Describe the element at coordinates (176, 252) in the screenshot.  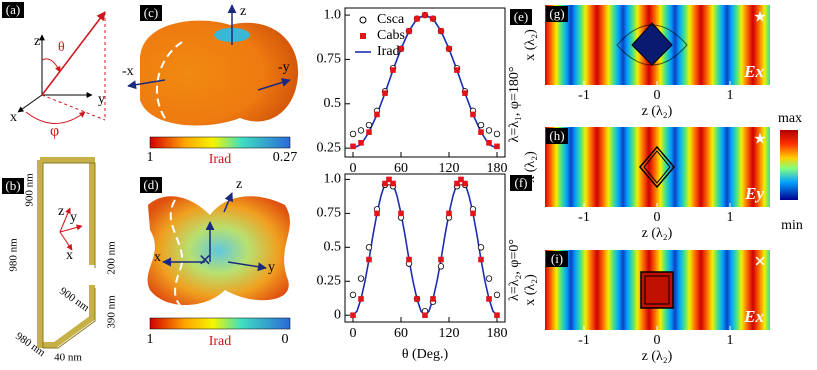
I see `dashed-curve` at that location.